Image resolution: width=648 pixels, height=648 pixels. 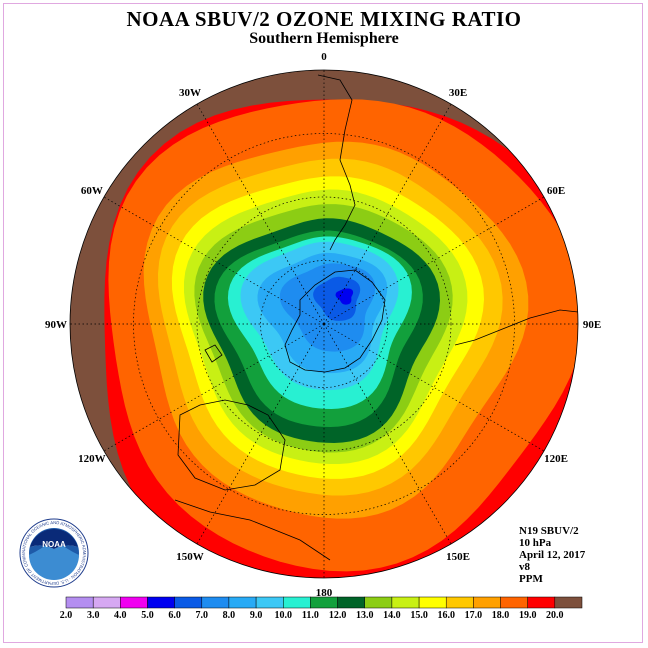 What do you see at coordinates (229, 615) in the screenshot?
I see `colorbar-tick-label: 8.0` at bounding box center [229, 615].